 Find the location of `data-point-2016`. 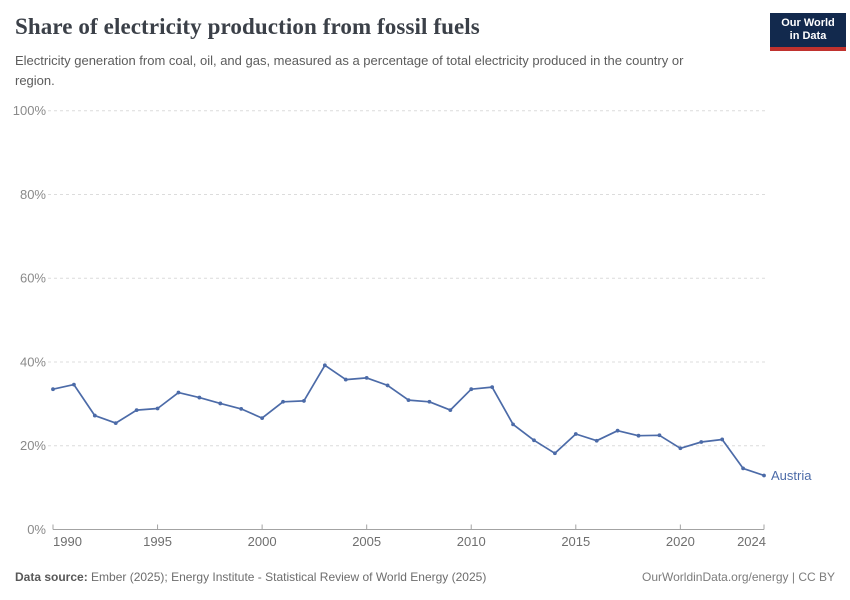

data-point-2016 is located at coordinates (596, 440).